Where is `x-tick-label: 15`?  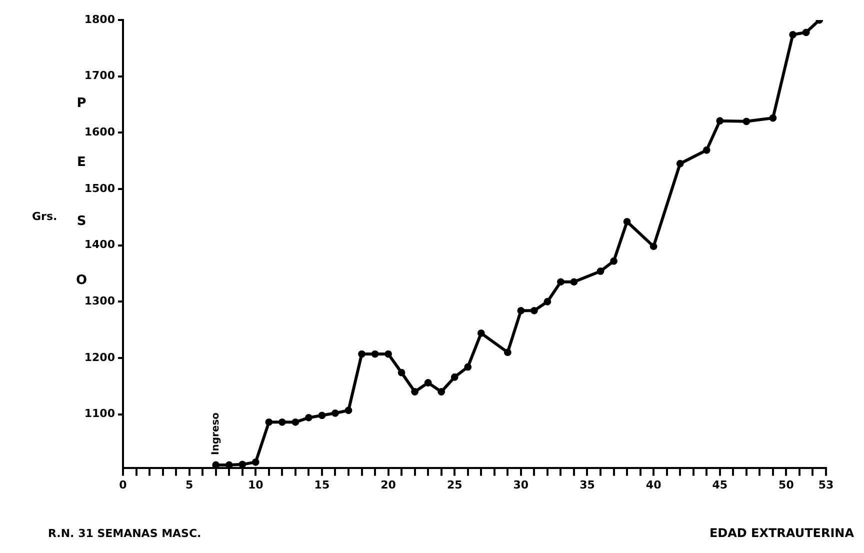
x-tick-label: 15 is located at coordinates (322, 485).